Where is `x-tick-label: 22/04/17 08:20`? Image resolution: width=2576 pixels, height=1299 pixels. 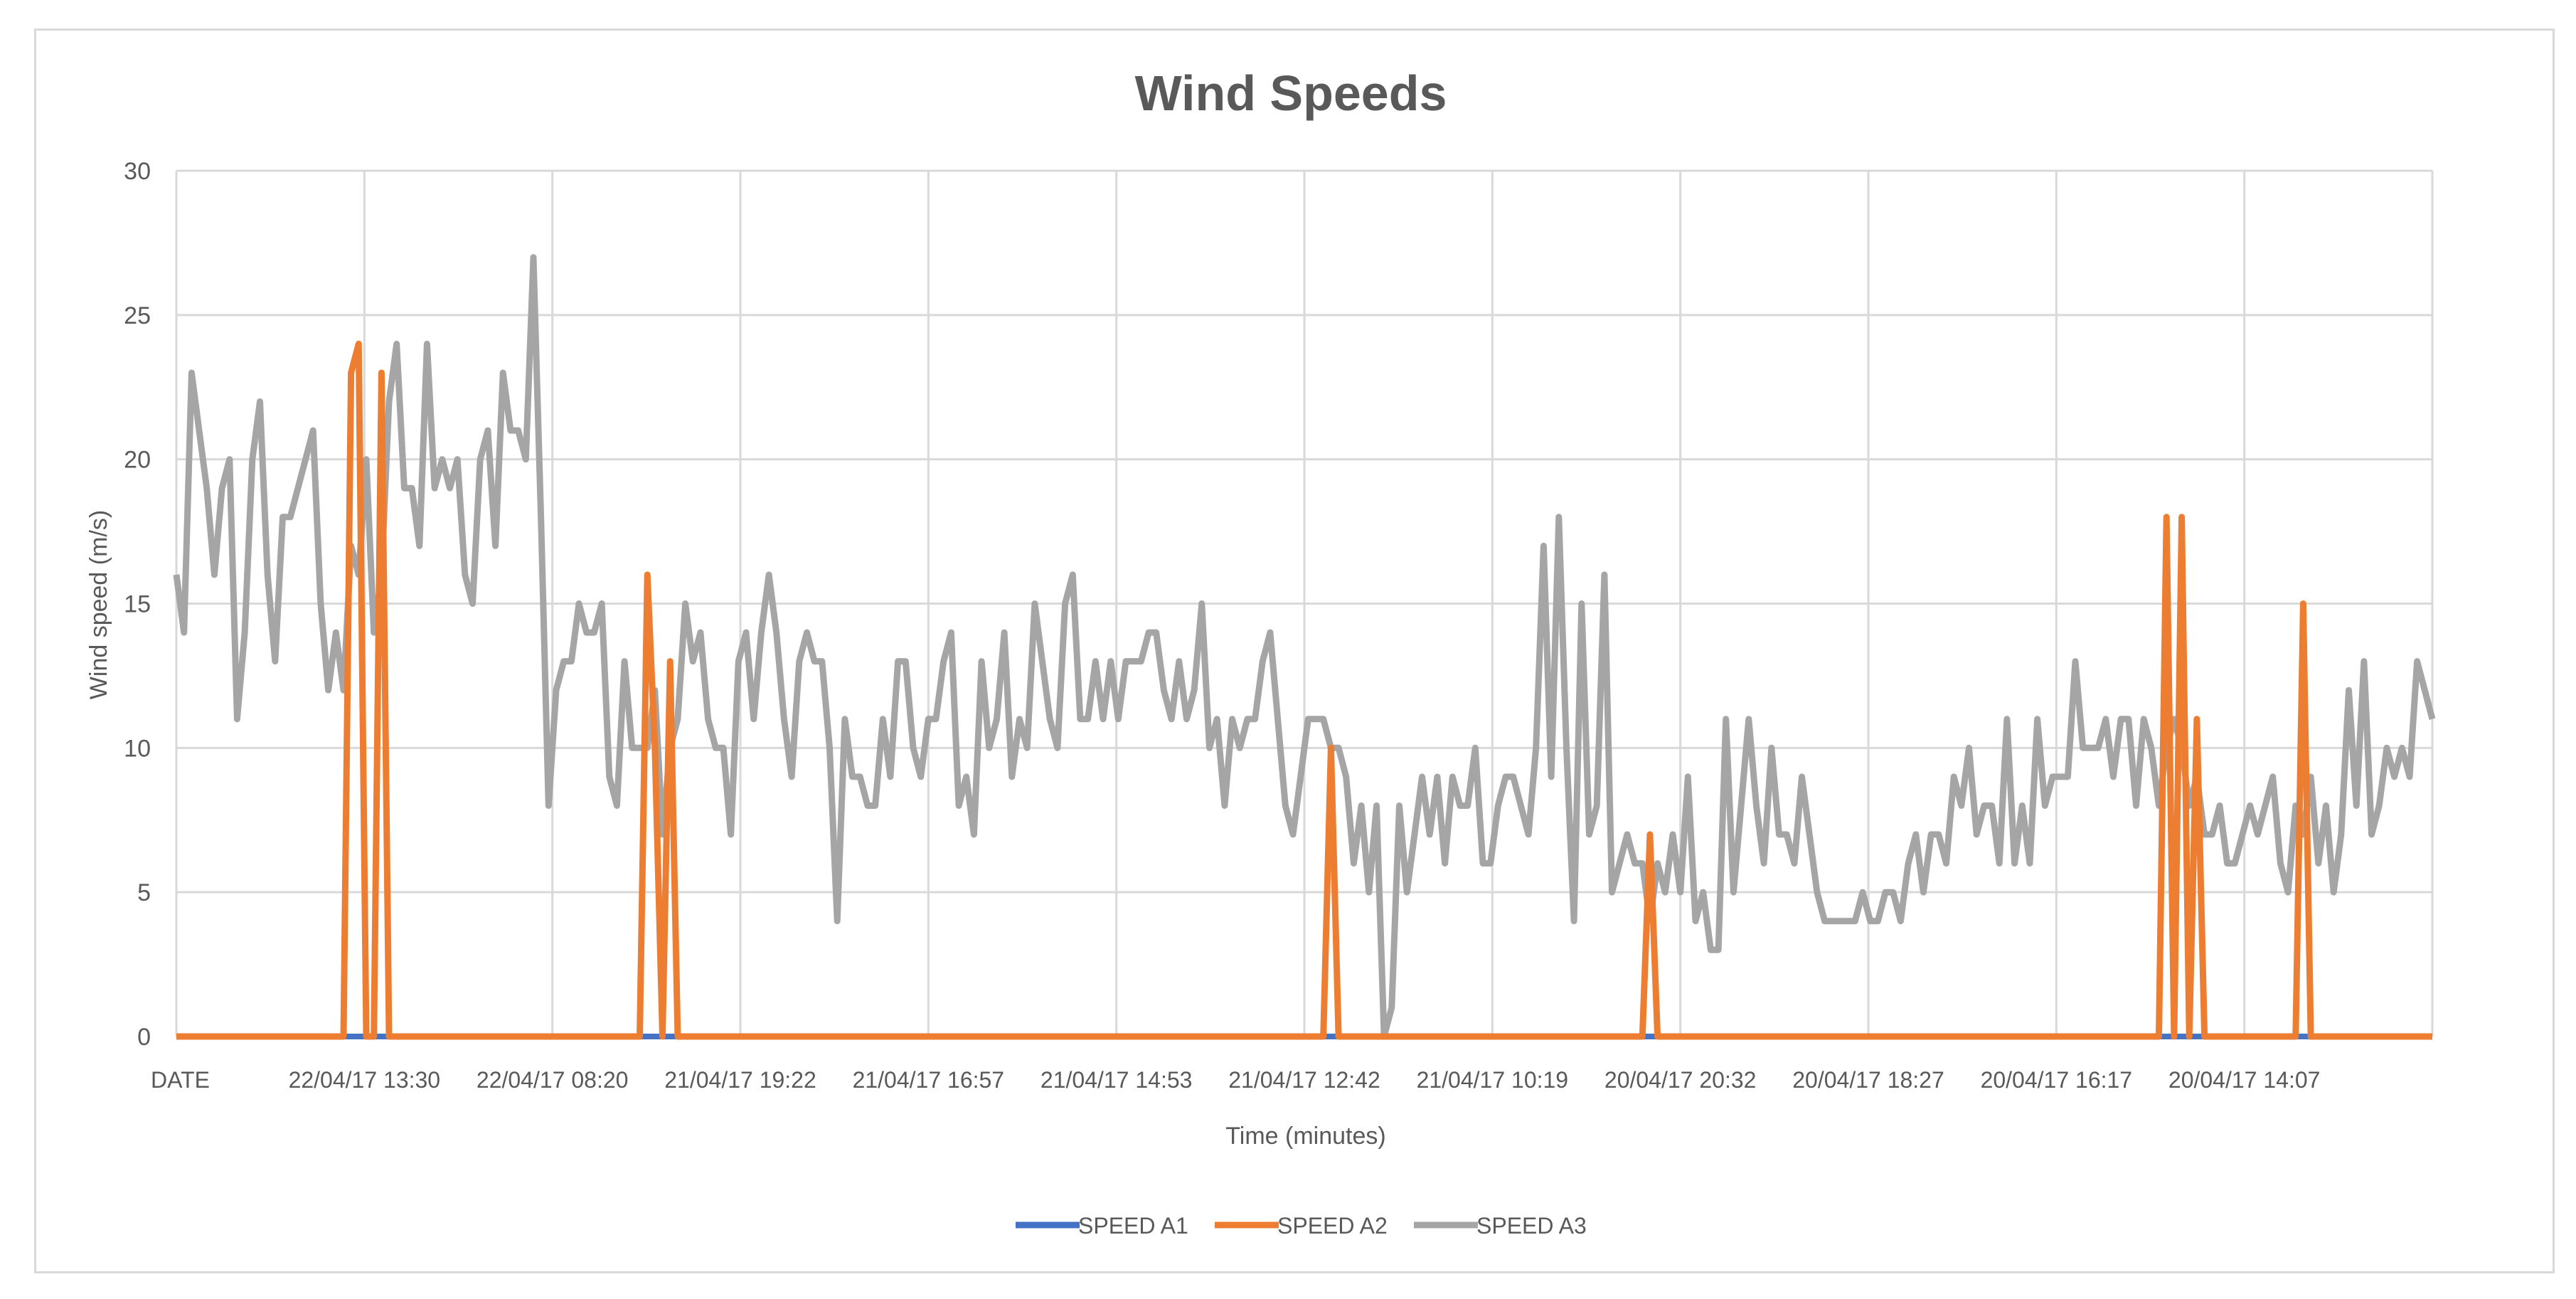
x-tick-label: 22/04/17 08:20 is located at coordinates (553, 1080).